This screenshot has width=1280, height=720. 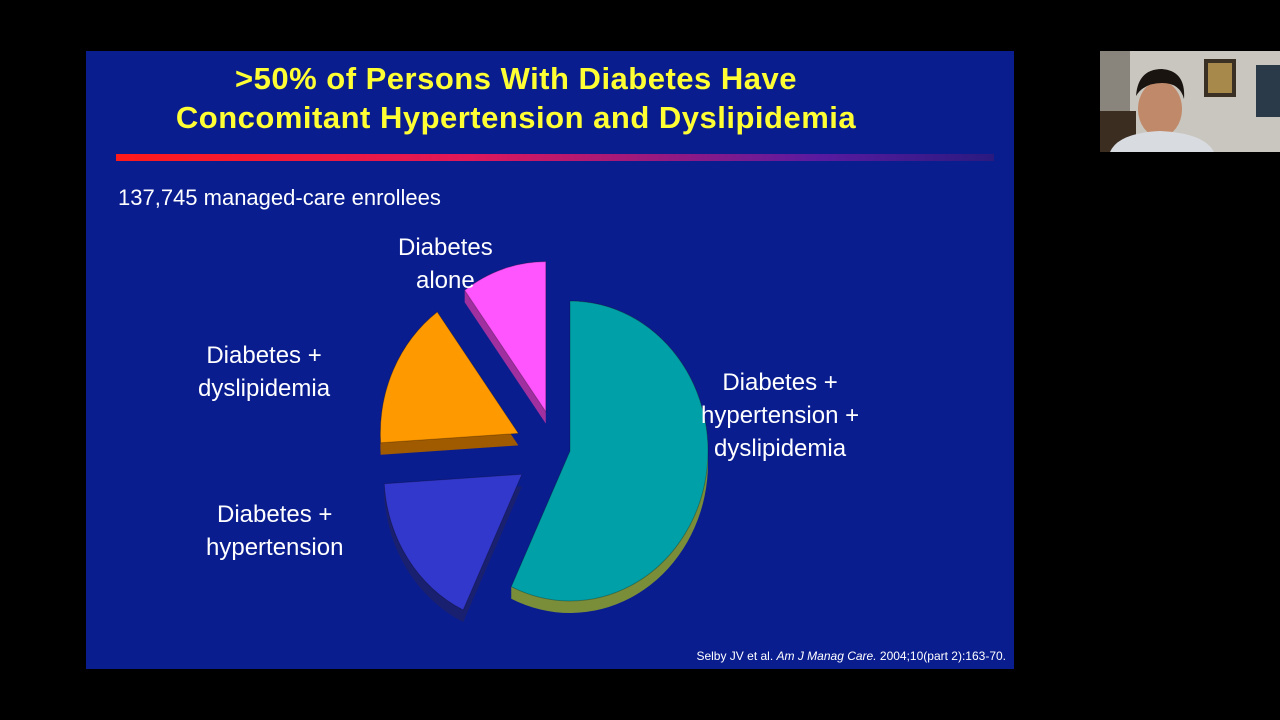 I want to click on label-htn-line-1: Diabetes +, so click(x=275, y=514).